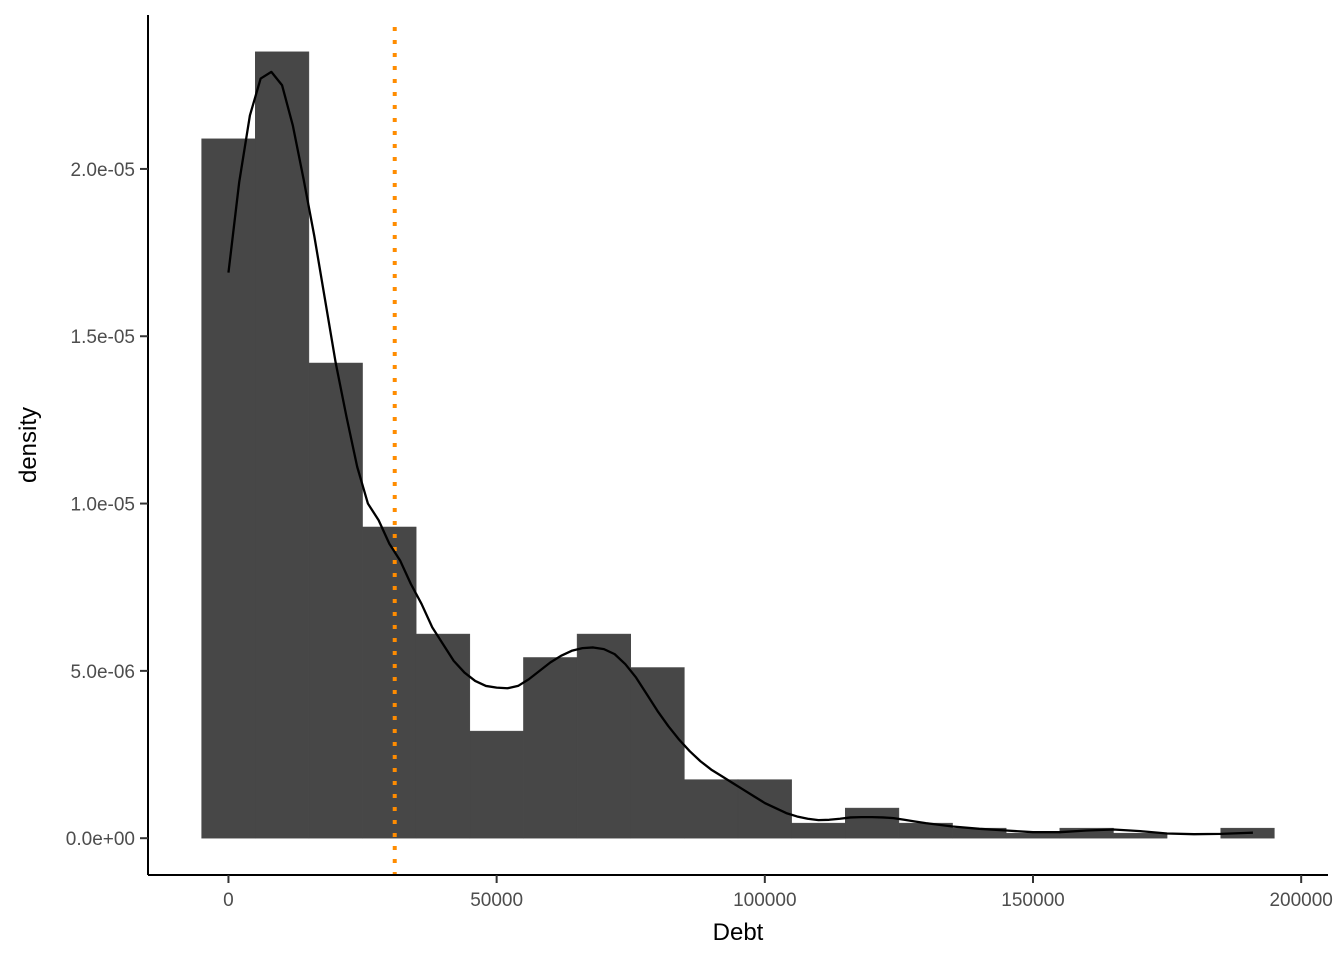  I want to click on x-tick-label: 0, so click(228, 900).